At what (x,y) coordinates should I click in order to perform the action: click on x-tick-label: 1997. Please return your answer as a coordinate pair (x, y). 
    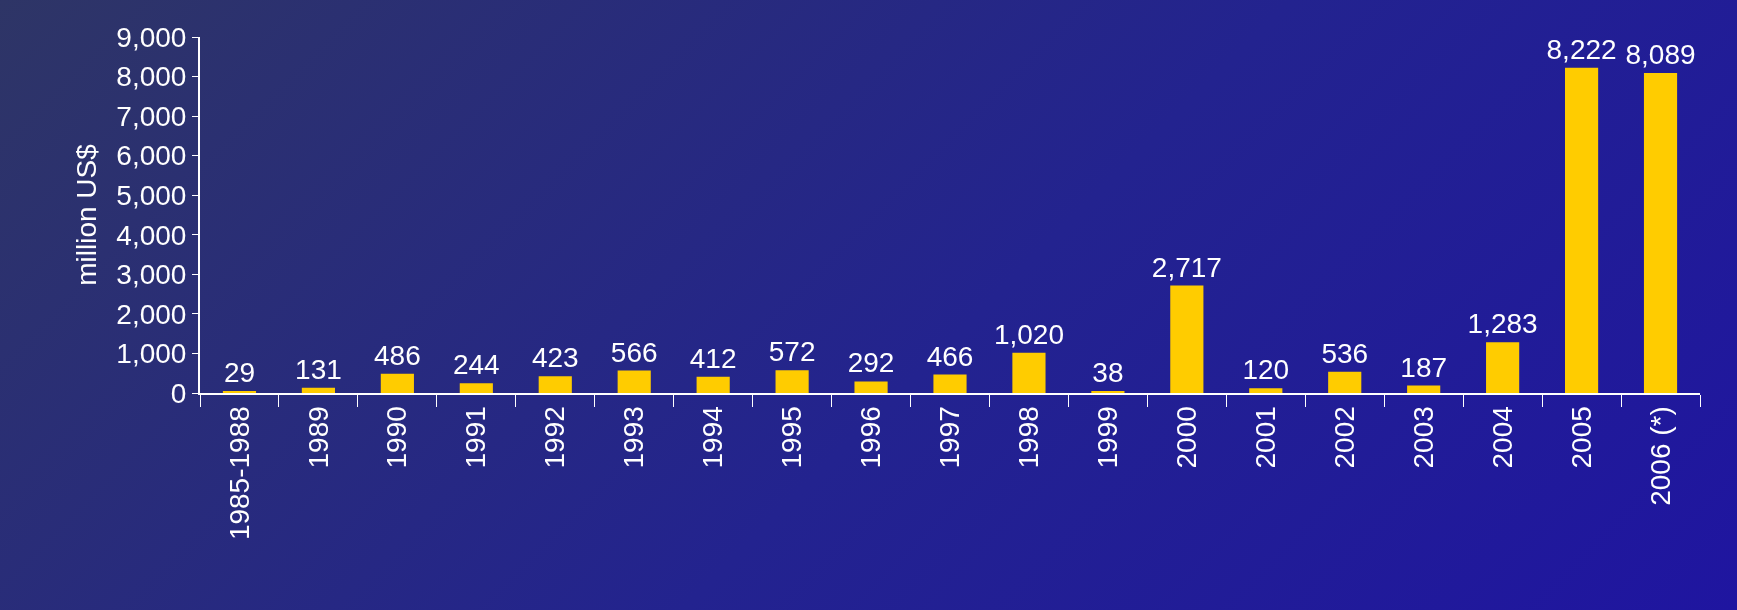
    Looking at the image, I should click on (950, 437).